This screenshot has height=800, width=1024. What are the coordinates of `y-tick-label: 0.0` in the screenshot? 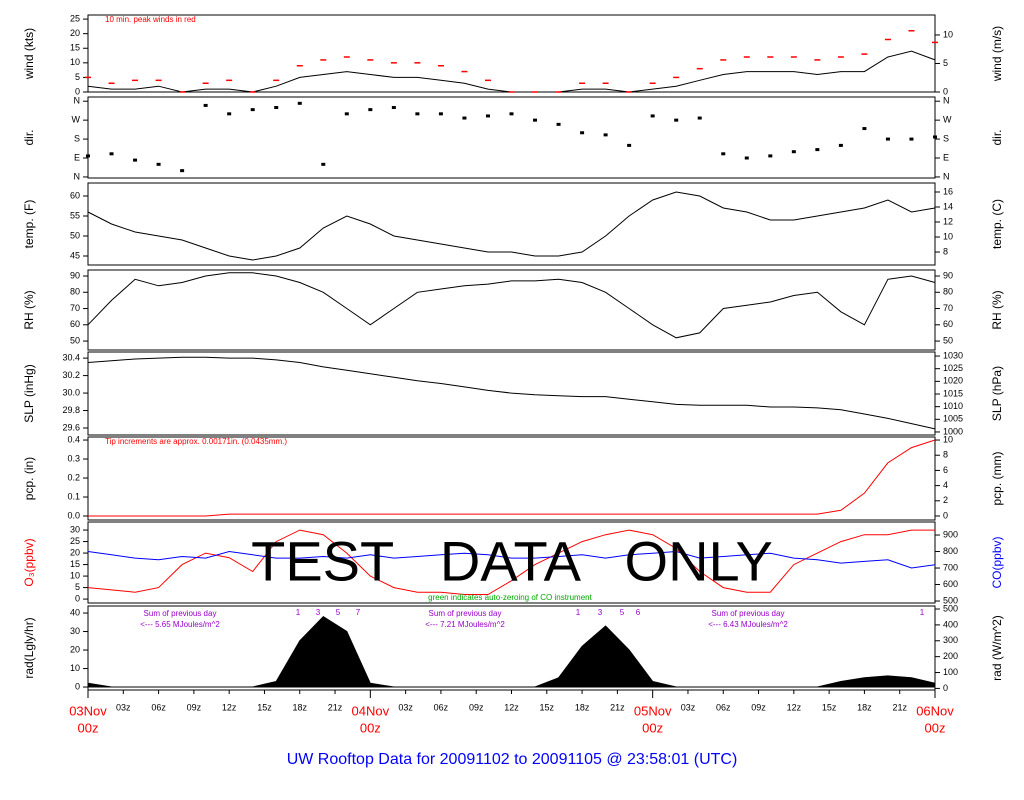 It's located at (73, 515).